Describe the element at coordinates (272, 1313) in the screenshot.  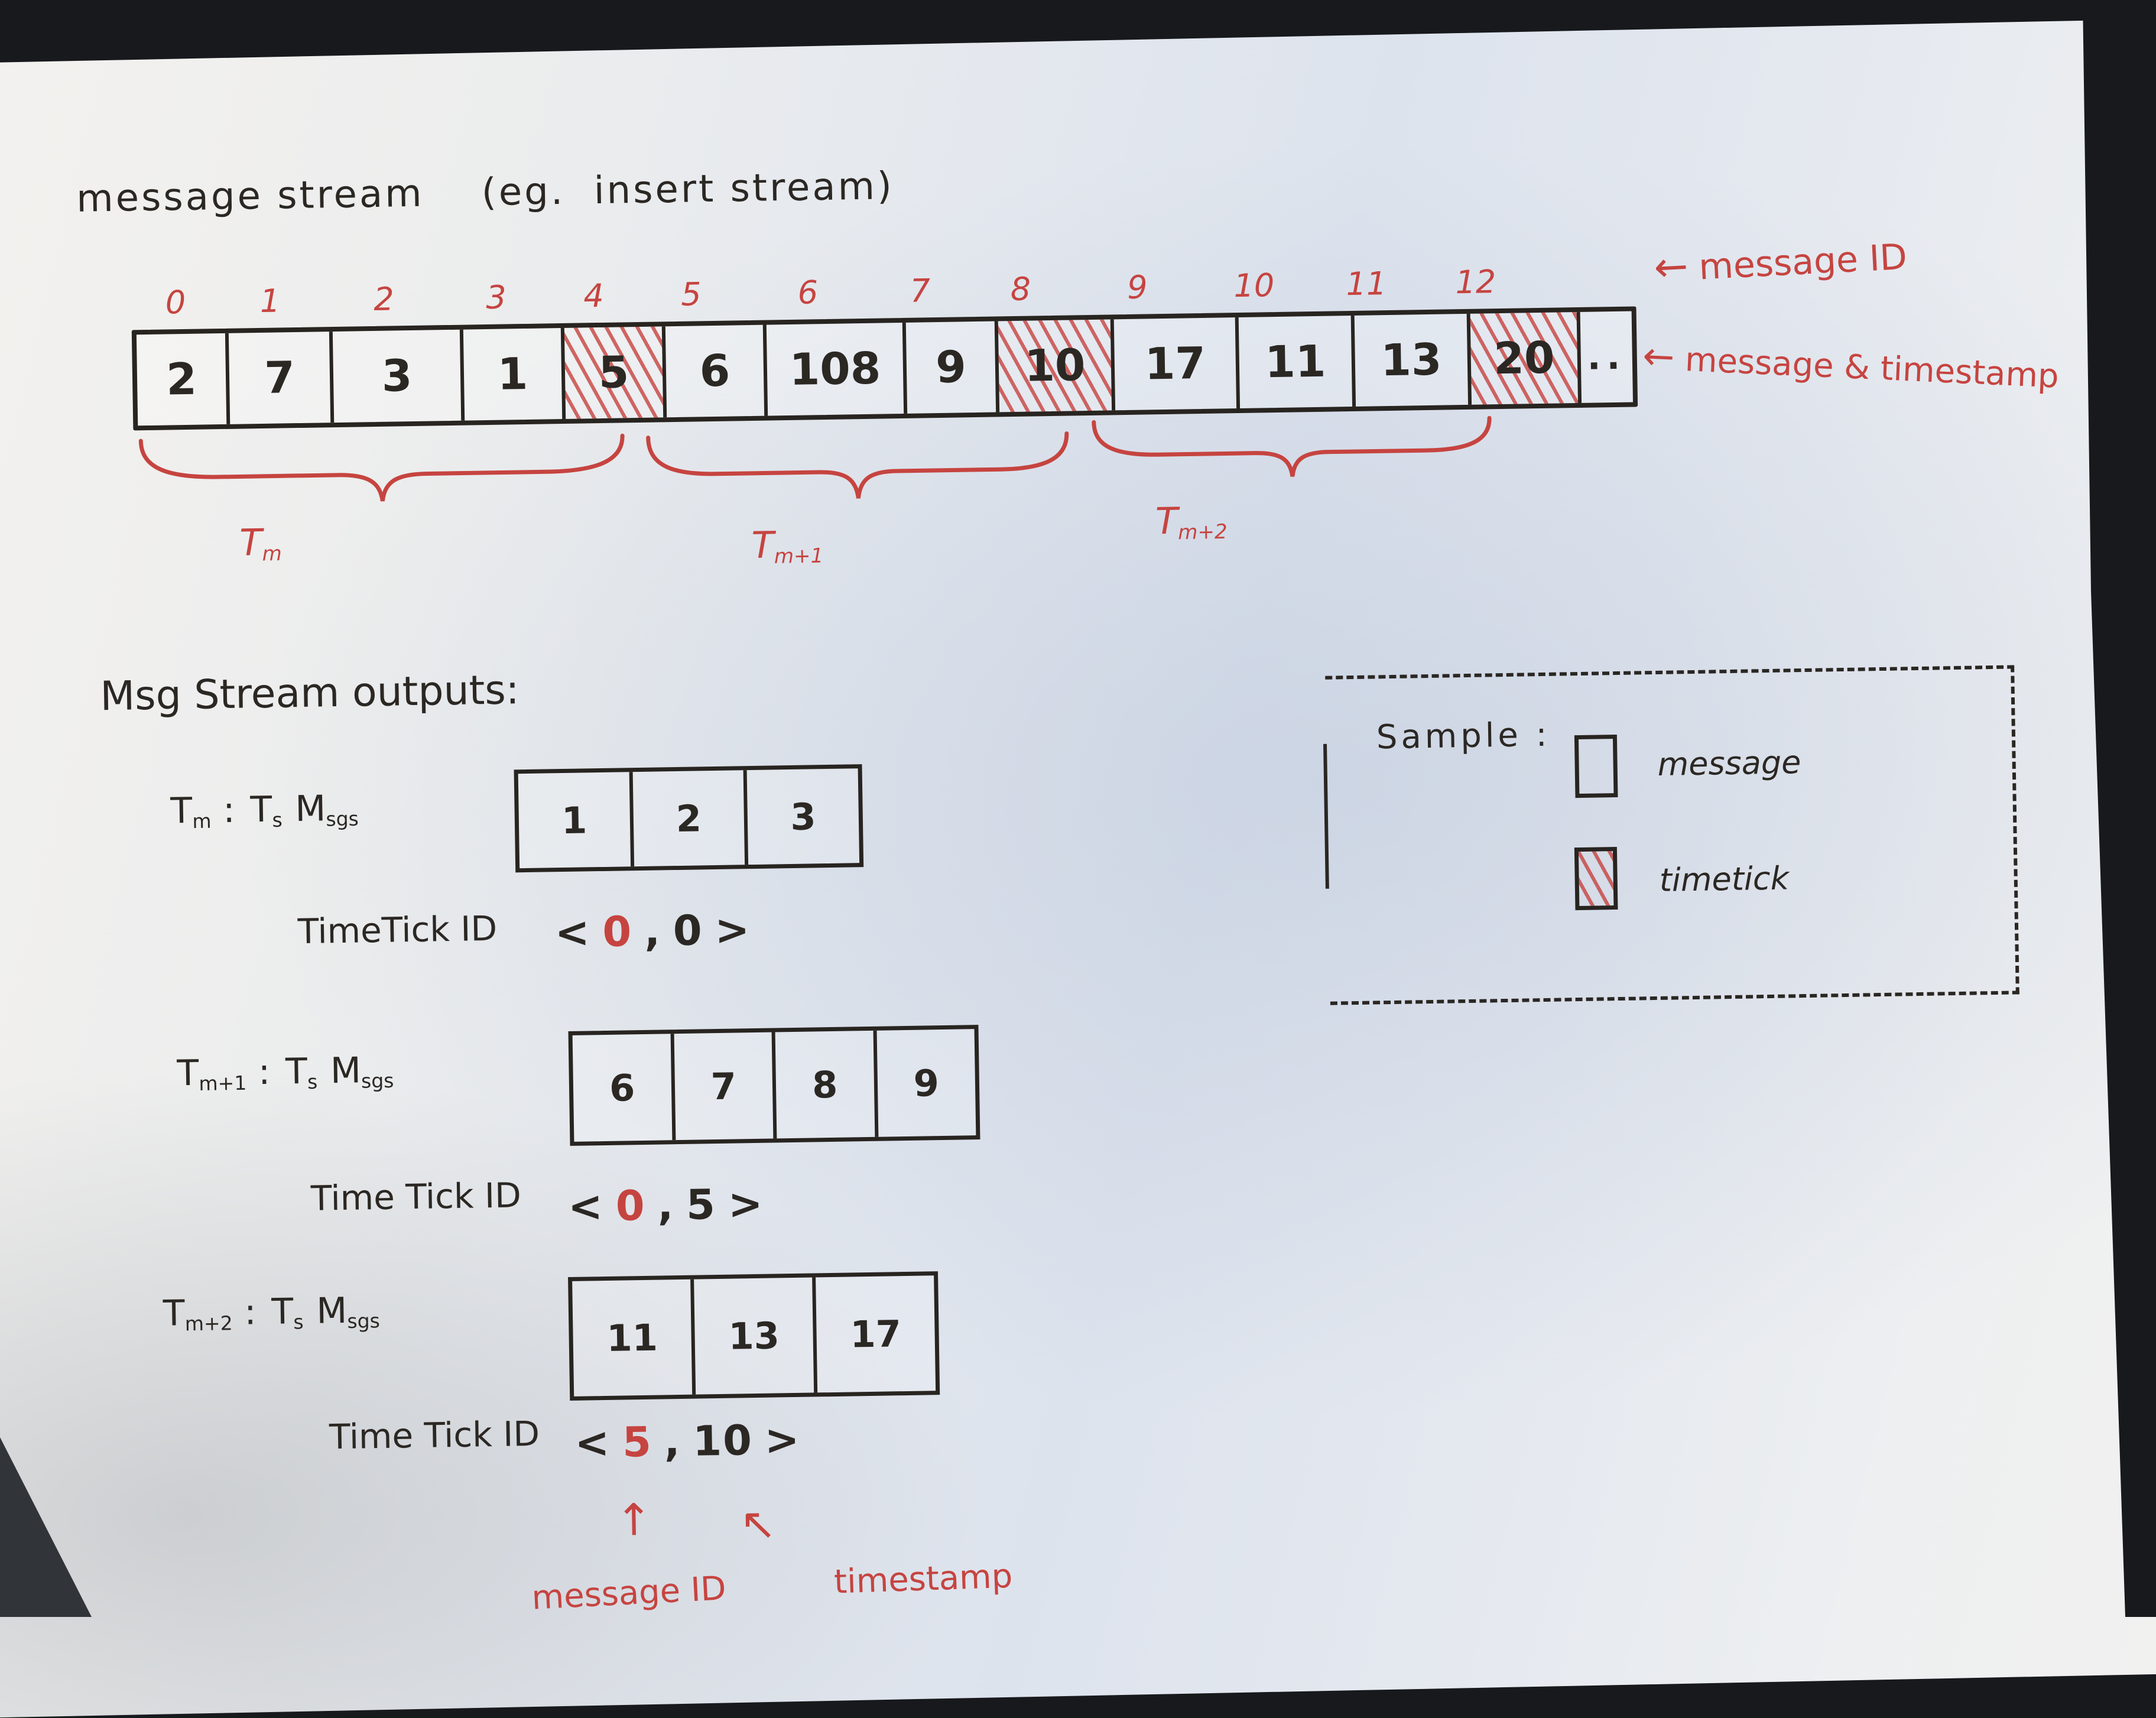
I see `output-row-label-tm2: Tm+2: Ts Msgs` at that location.